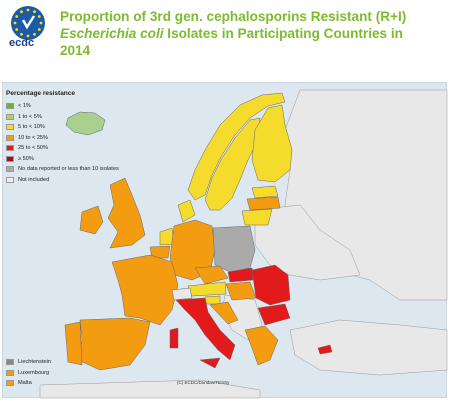 The width and height of the screenshot is (450, 401). I want to click on country-romania, so click(271, 285).